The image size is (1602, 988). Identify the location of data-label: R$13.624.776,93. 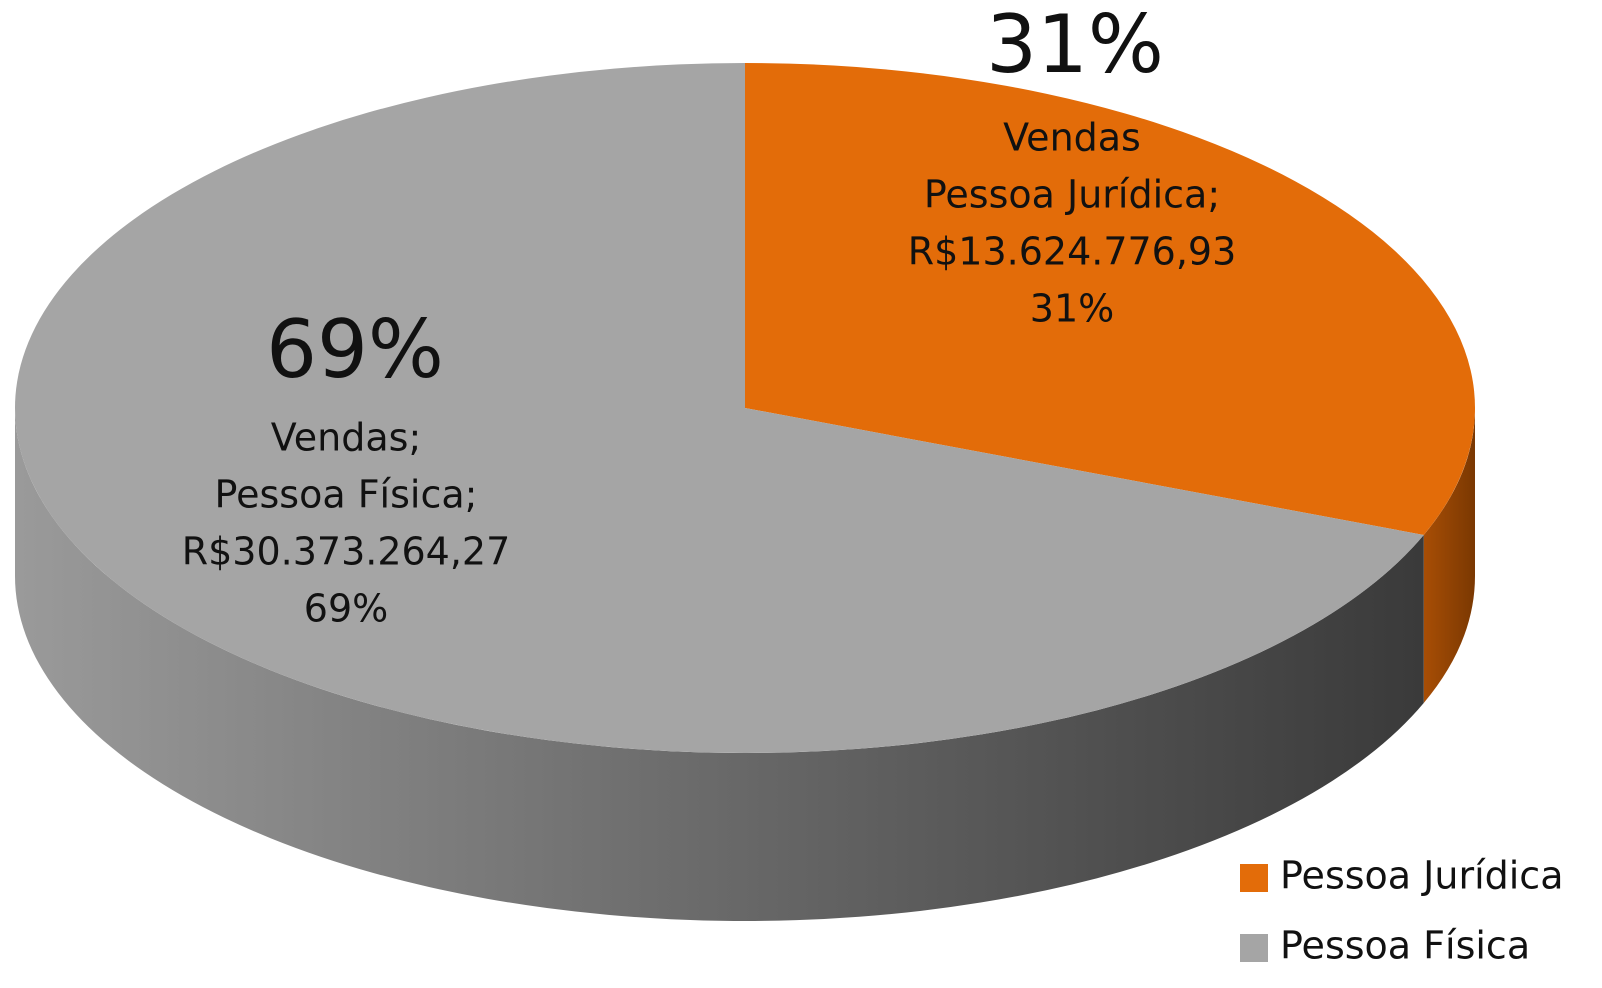
(1072, 252).